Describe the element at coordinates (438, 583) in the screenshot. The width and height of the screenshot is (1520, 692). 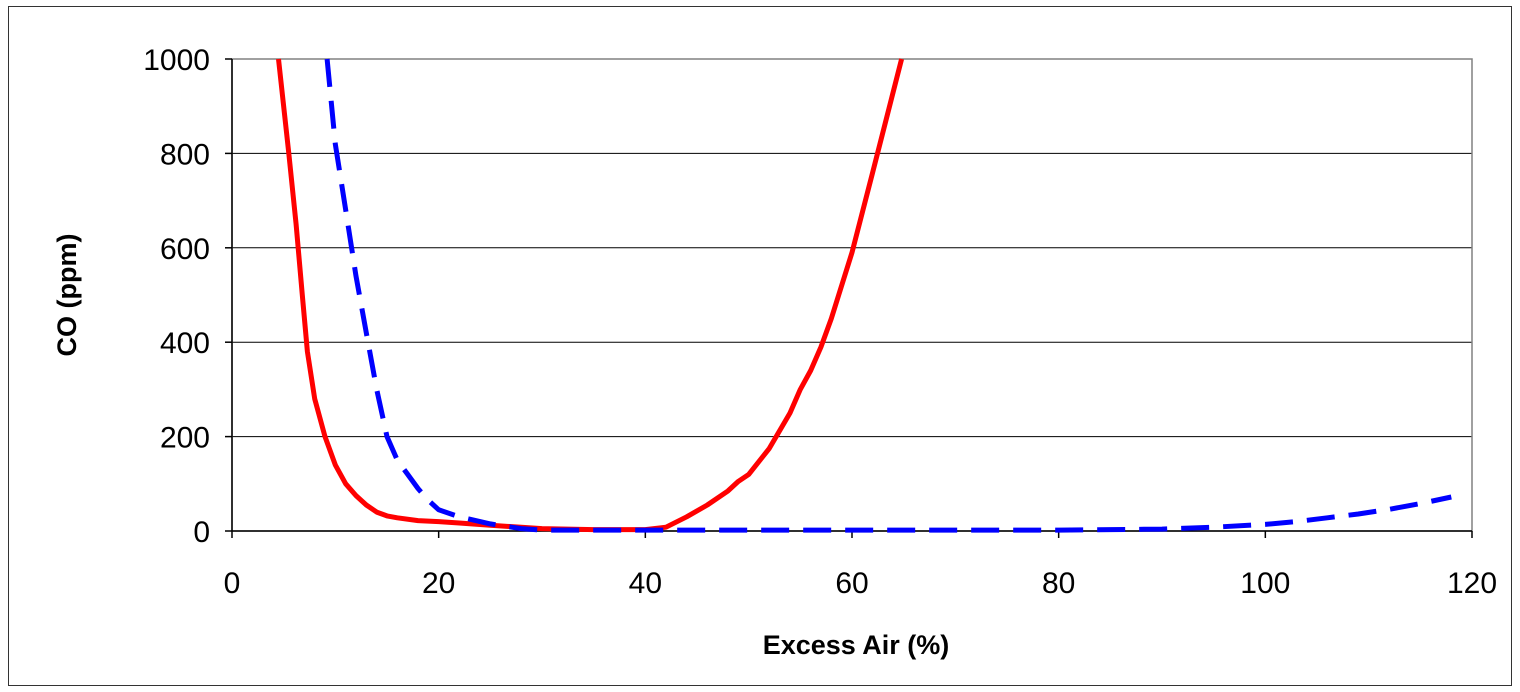
I see `x-tick-label: 20` at that location.